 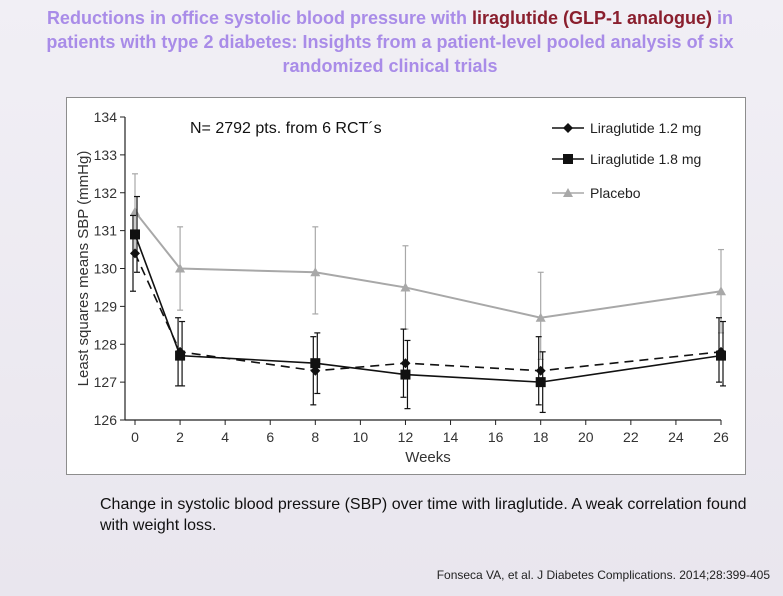 I want to click on x-tick-label: 12, so click(x=406, y=437).